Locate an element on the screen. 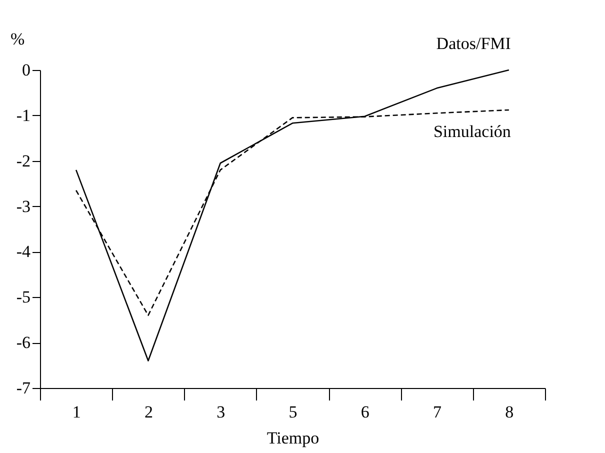 The width and height of the screenshot is (605, 453). y-tick-label: 0 is located at coordinates (26, 70).